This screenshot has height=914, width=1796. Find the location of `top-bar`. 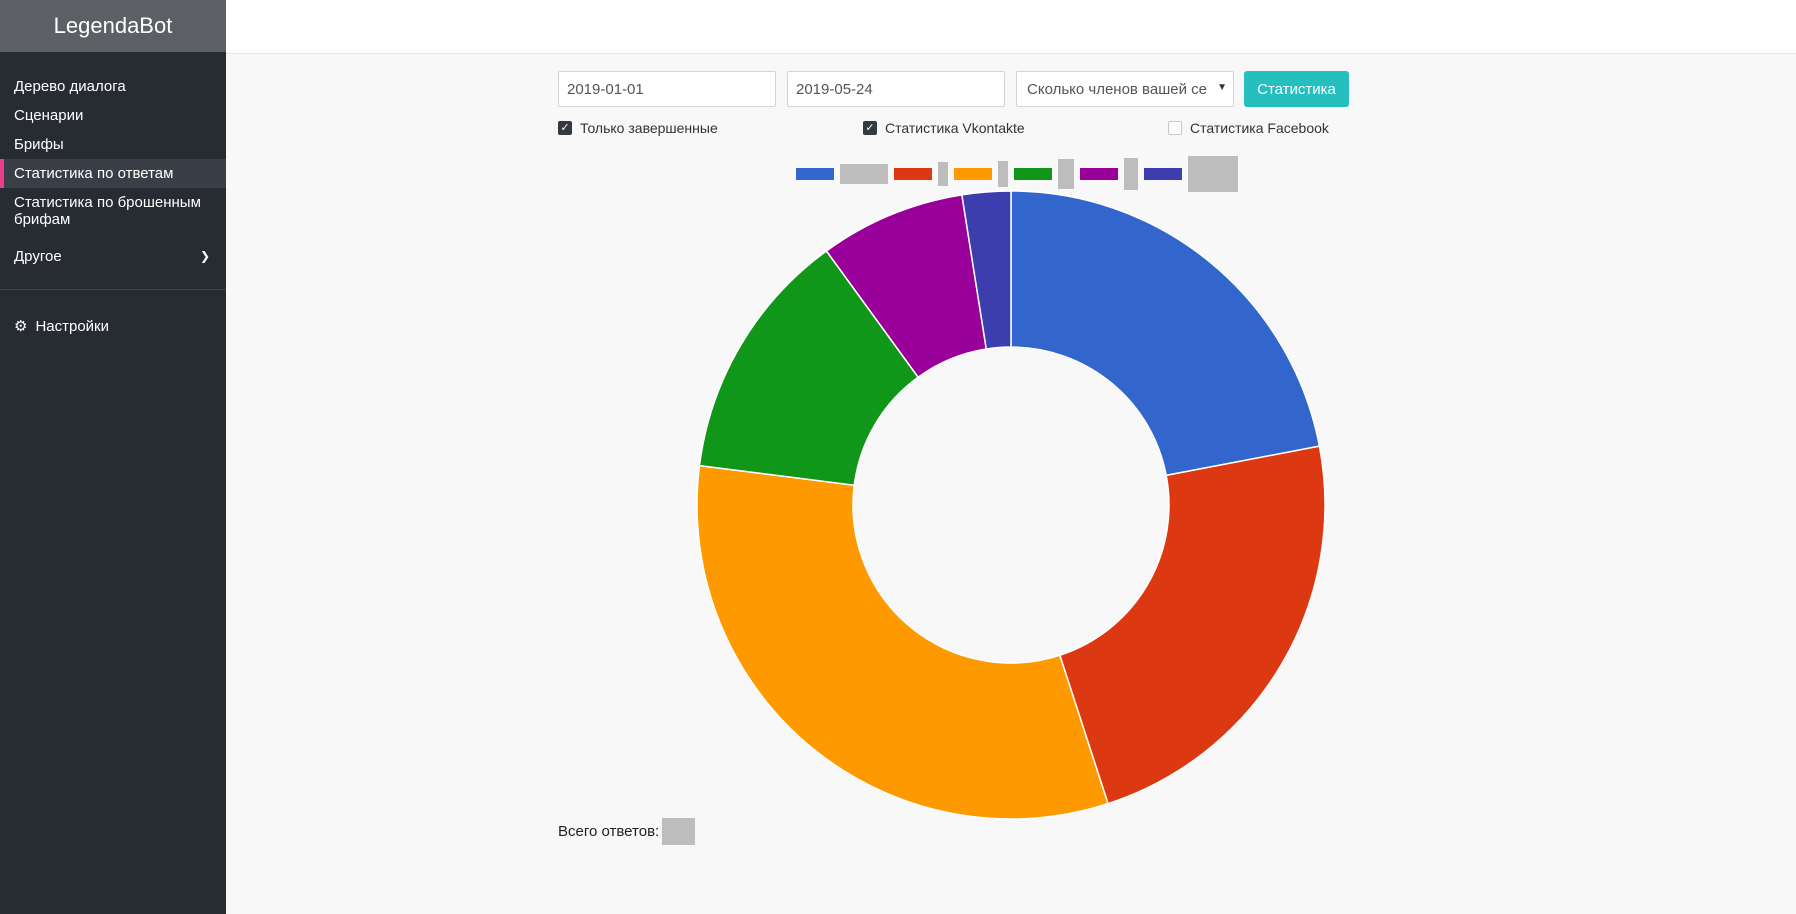

top-bar is located at coordinates (1011, 27).